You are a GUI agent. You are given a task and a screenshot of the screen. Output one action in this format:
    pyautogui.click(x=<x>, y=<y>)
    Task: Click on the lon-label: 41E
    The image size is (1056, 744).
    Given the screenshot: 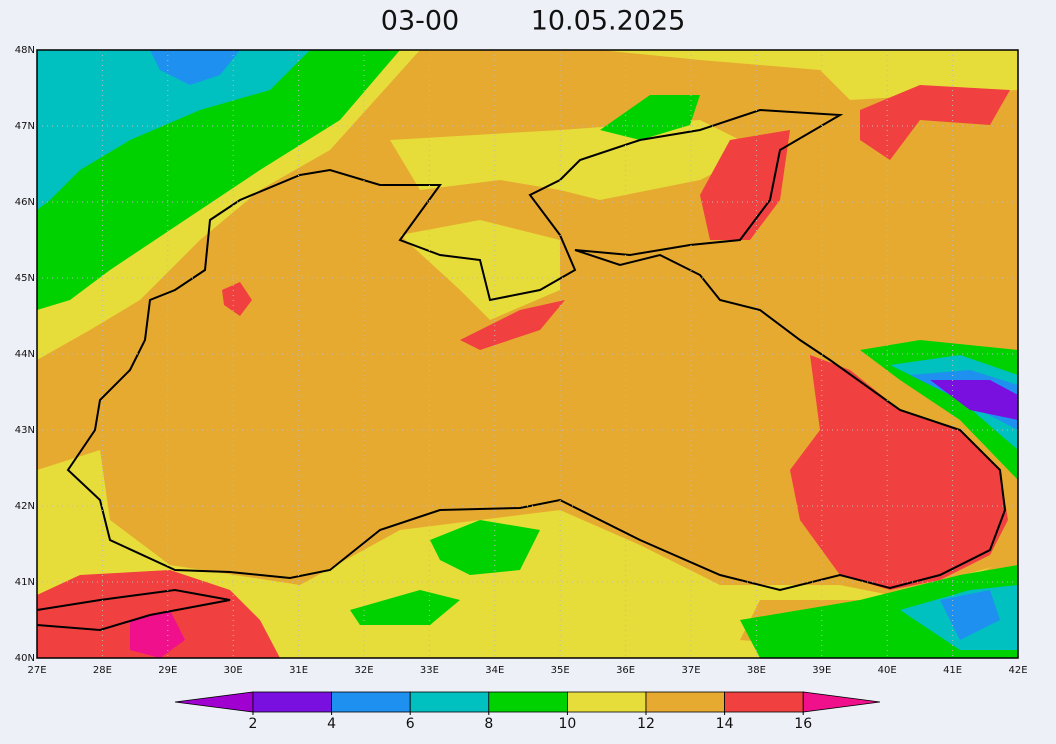 What is the action you would take?
    pyautogui.click(x=952, y=670)
    